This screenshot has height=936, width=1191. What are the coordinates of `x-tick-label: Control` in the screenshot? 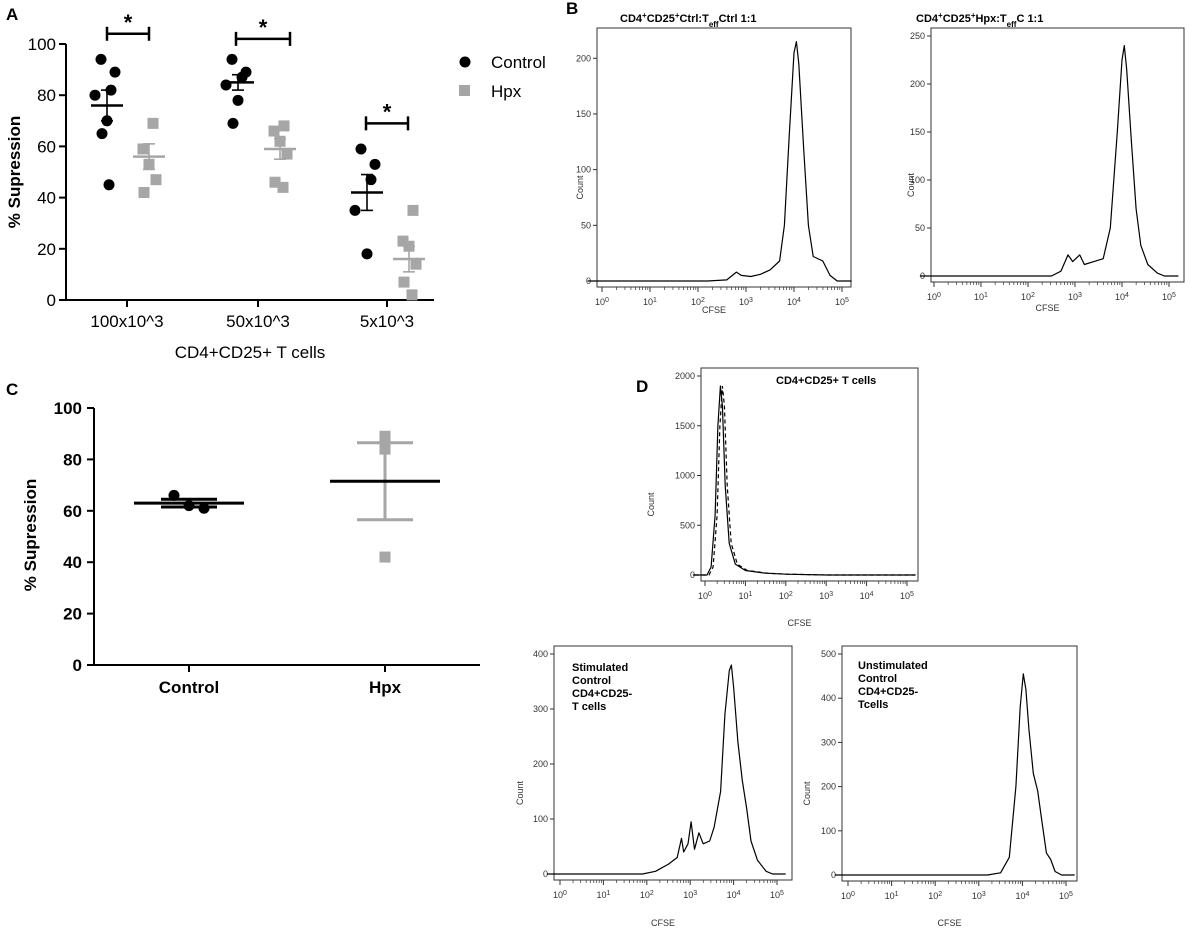 It's located at (189, 687).